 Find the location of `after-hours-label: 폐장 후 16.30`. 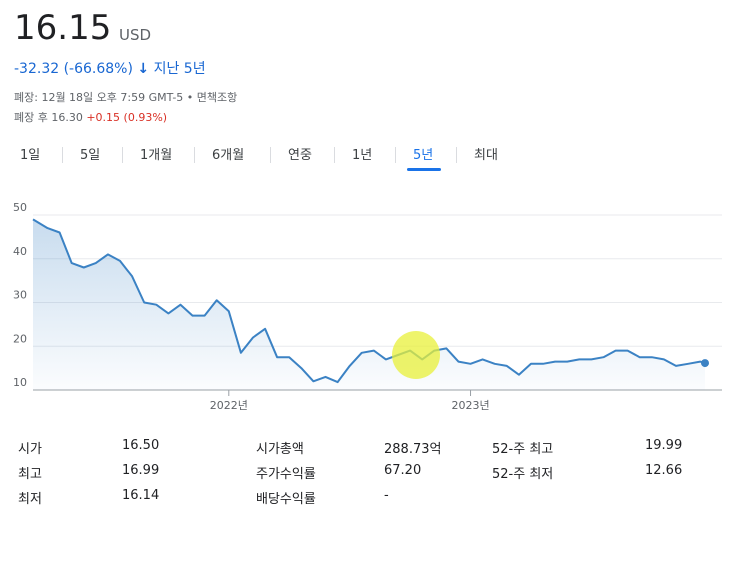

after-hours-label: 폐장 후 16.30 is located at coordinates (48, 117).